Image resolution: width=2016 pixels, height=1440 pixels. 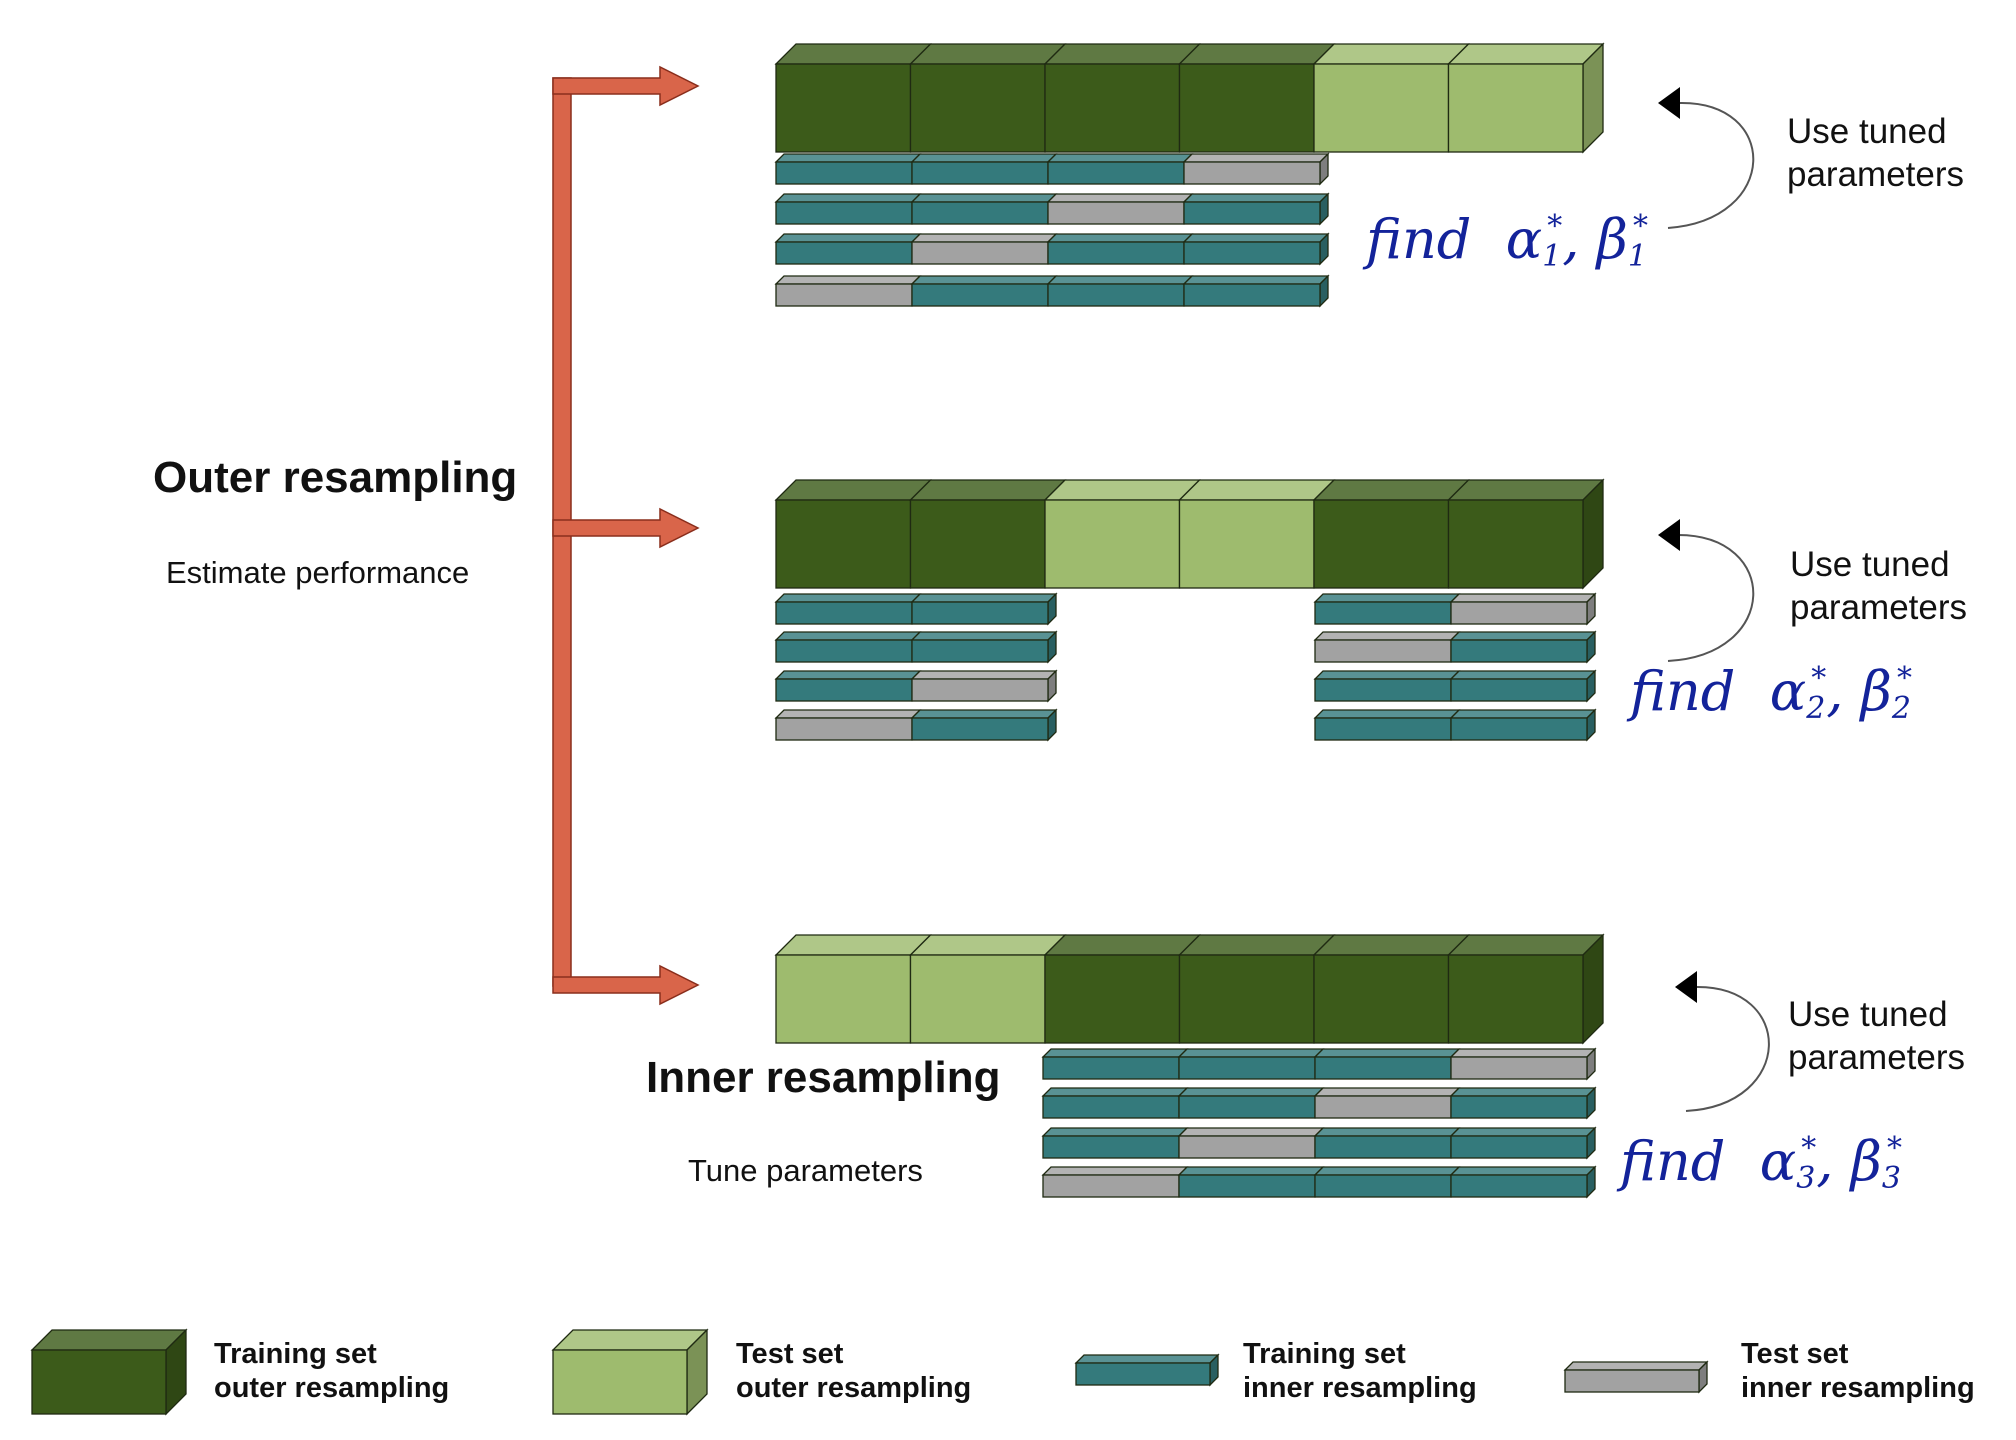 I want to click on fold-1-inner-group-1-row-4-segment-1-test, so click(x=848, y=291).